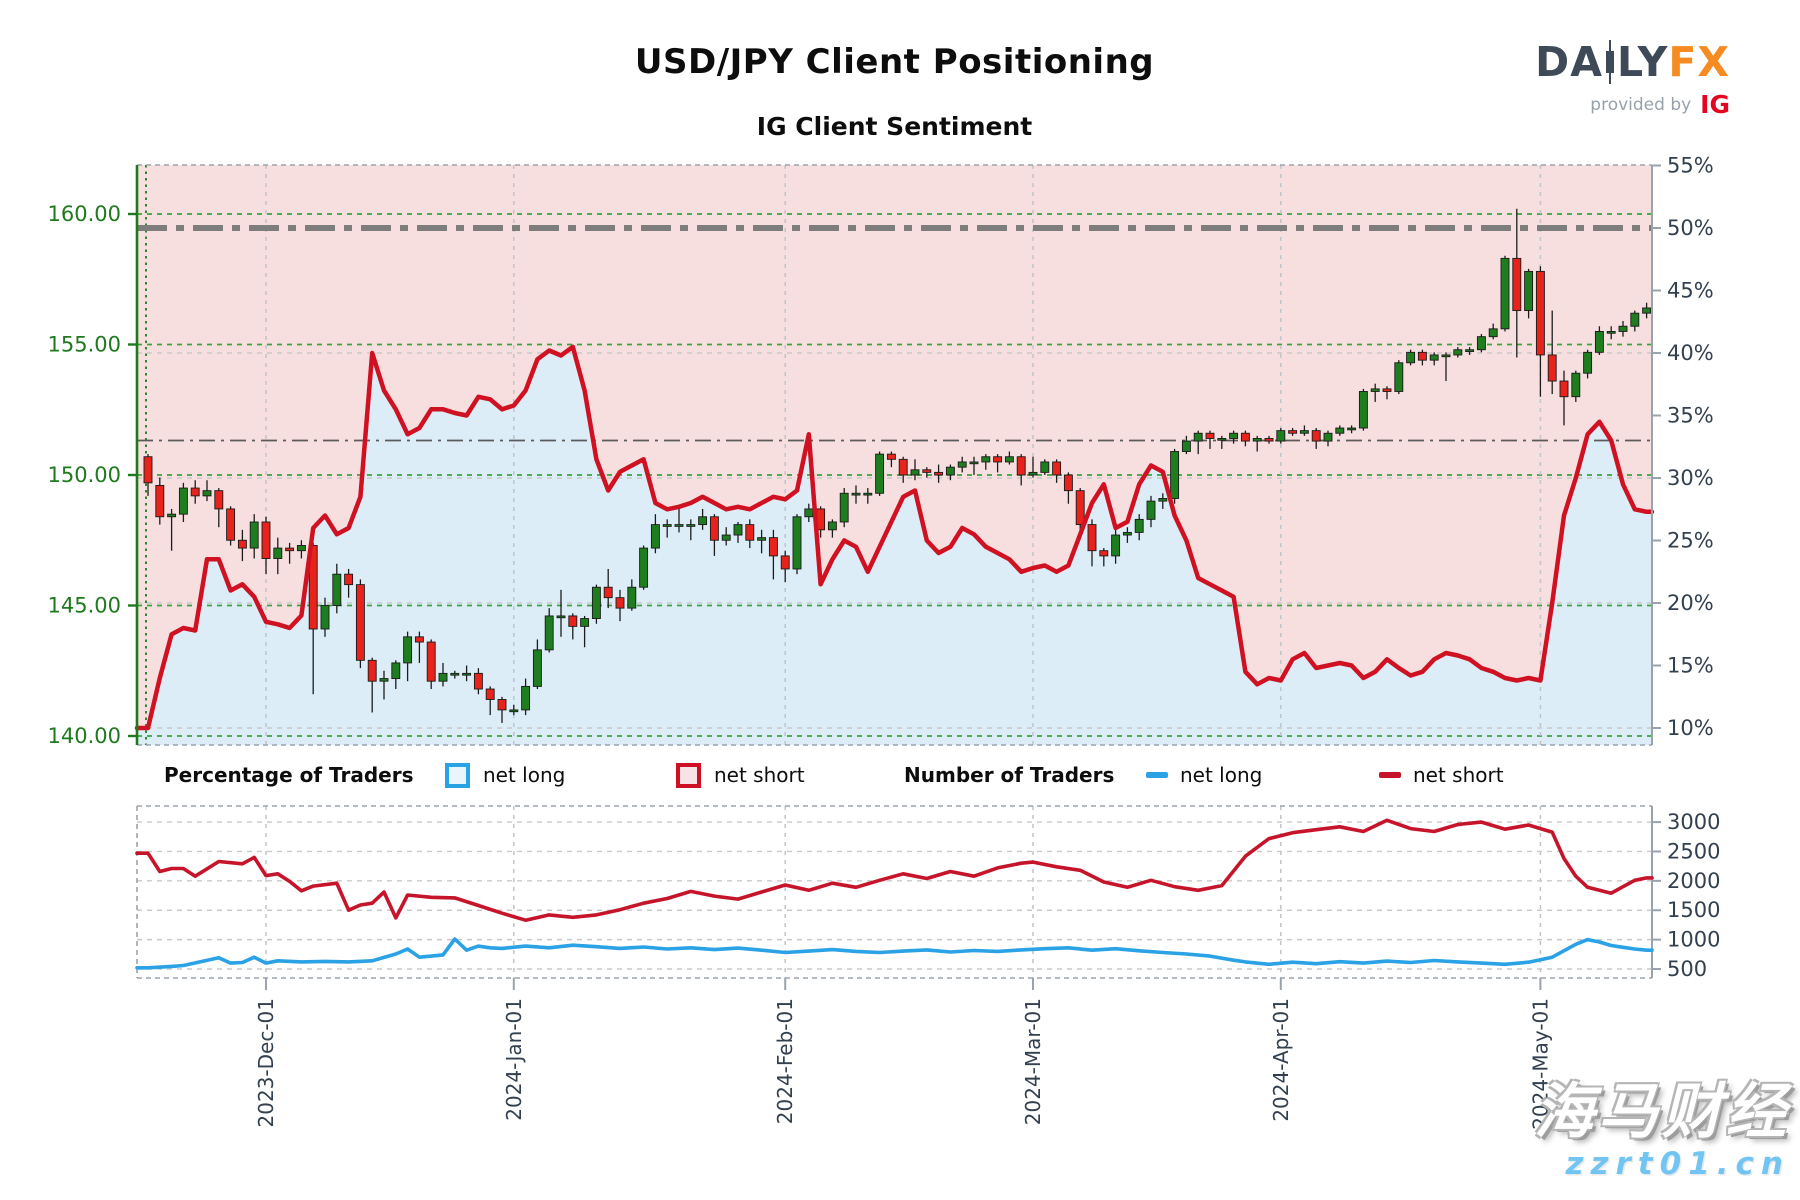  What do you see at coordinates (1690, 353) in the screenshot?
I see `pct-tick-label: 40%` at bounding box center [1690, 353].